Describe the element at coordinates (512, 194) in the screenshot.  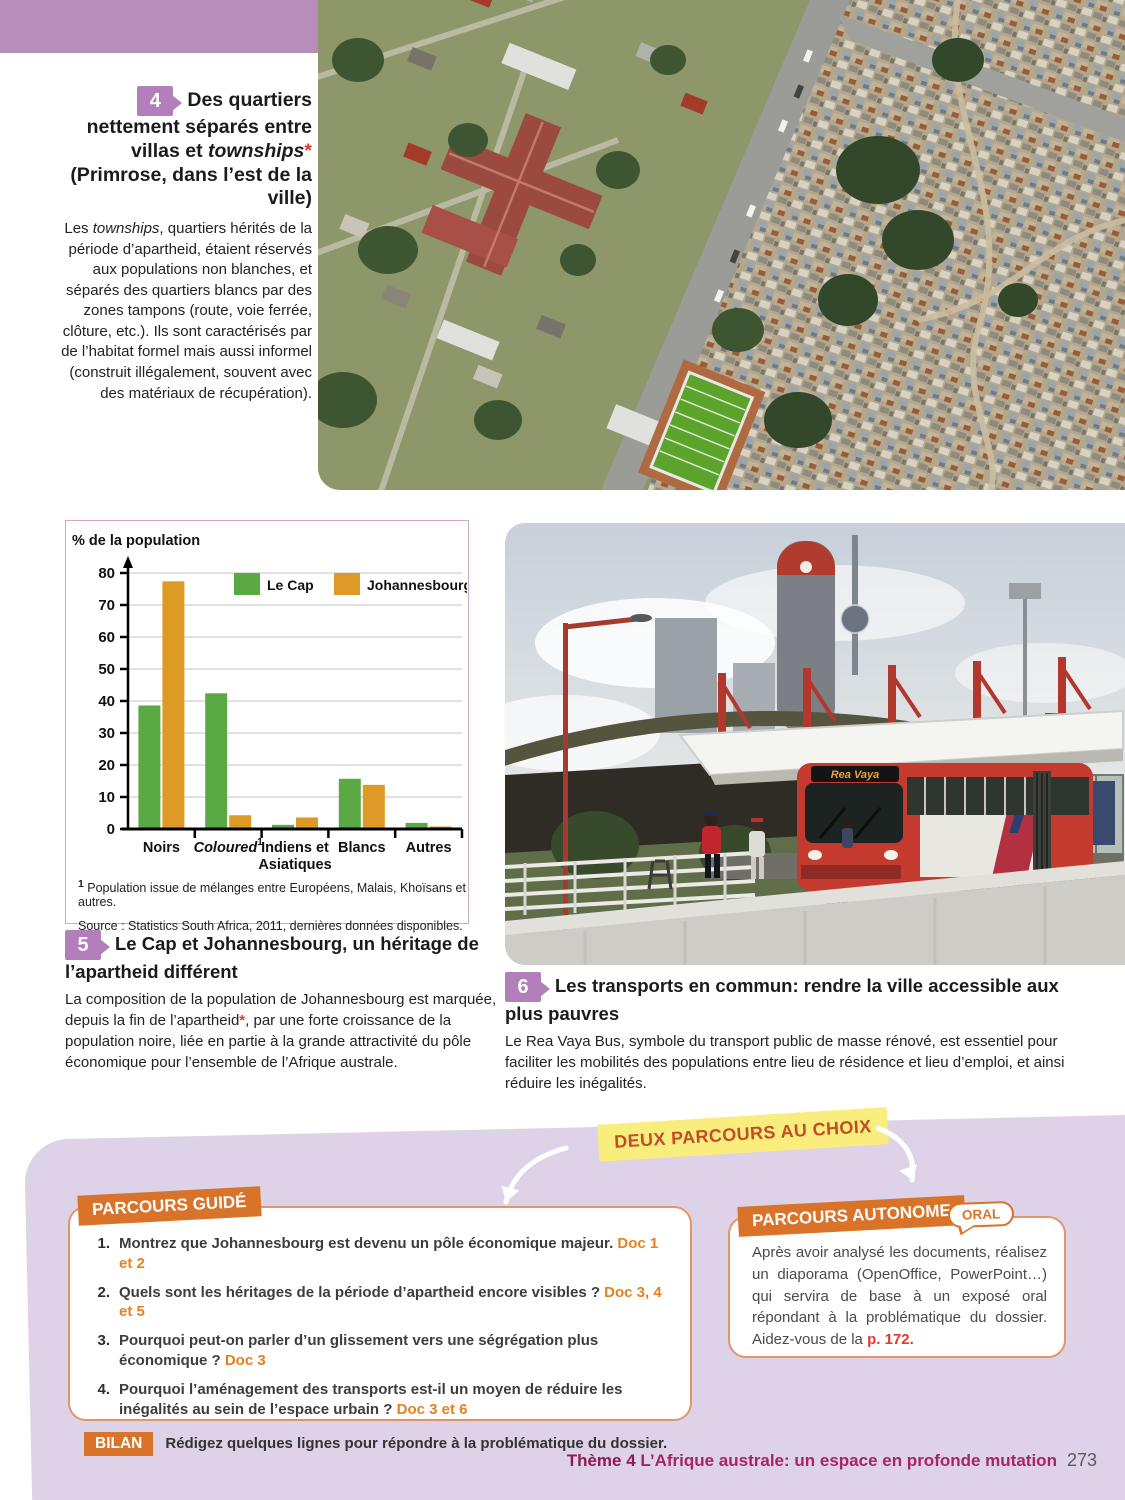
I see `school-building` at that location.